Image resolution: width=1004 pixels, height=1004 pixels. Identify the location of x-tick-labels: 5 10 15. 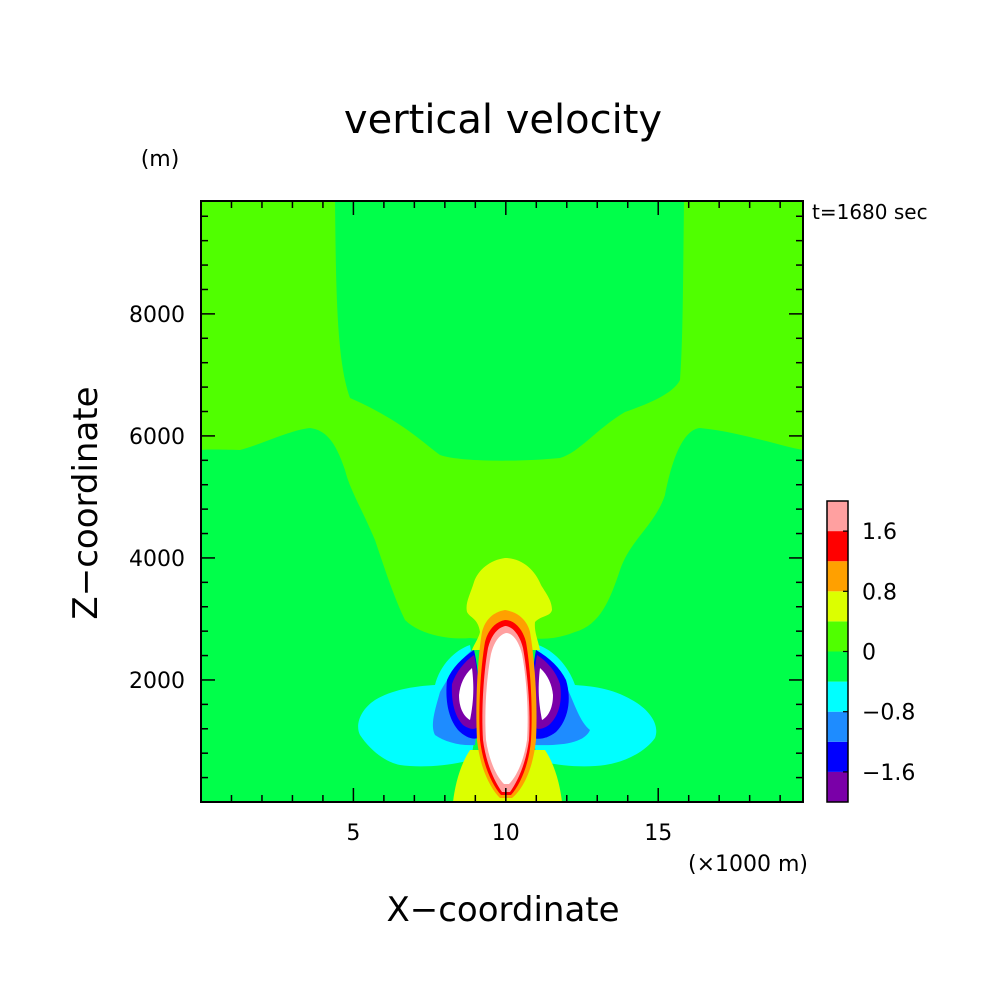
(509, 833).